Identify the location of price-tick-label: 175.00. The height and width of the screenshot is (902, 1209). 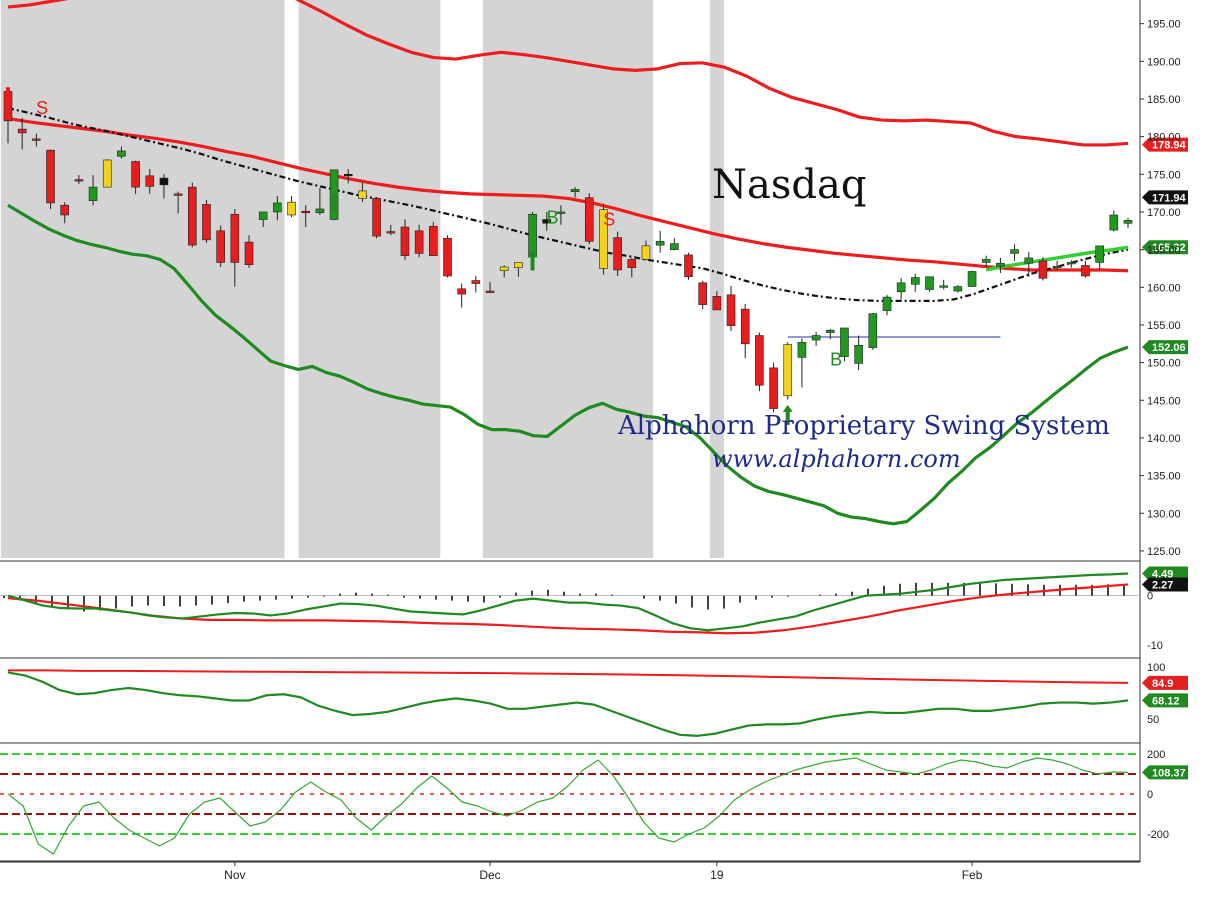
(1164, 175).